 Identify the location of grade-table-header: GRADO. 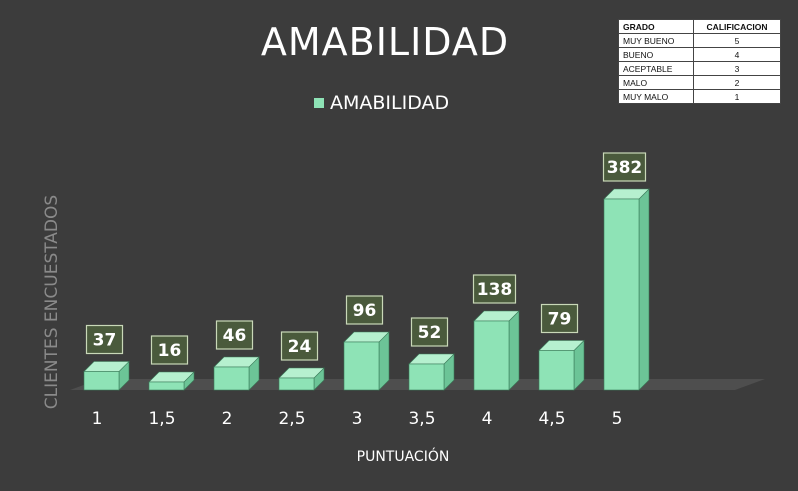
(656, 26).